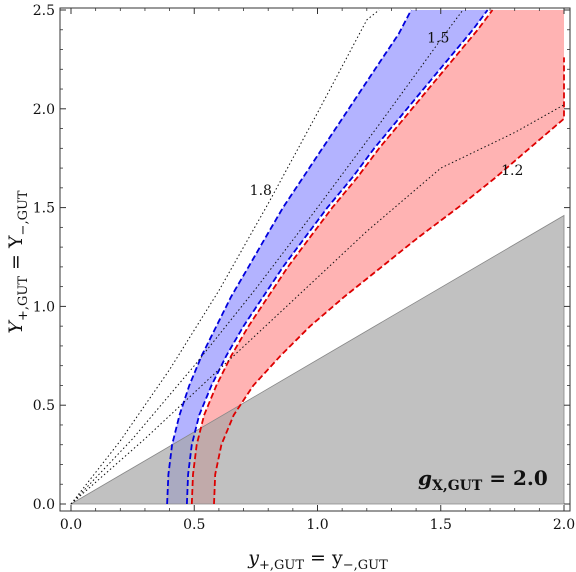 The width and height of the screenshot is (576, 572). Describe the element at coordinates (194, 525) in the screenshot. I see `x-tick-label-0.5: 0.5` at that location.